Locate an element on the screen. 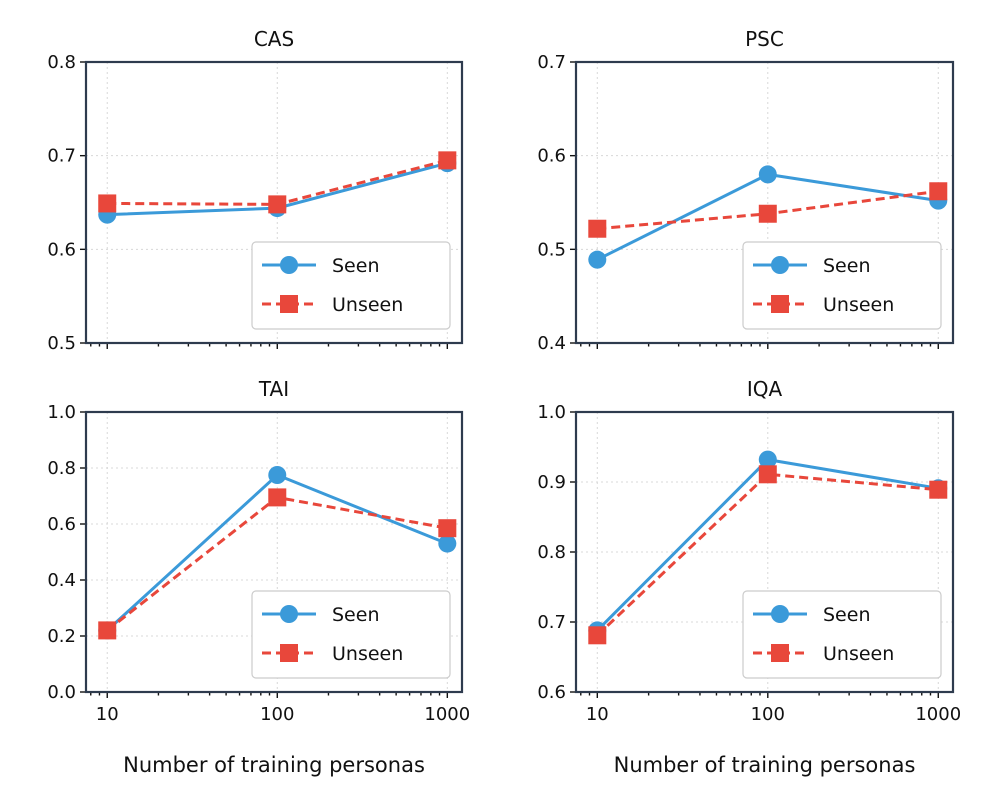 This screenshot has width=996, height=802. y-tick-label: 0.9 is located at coordinates (551, 482).